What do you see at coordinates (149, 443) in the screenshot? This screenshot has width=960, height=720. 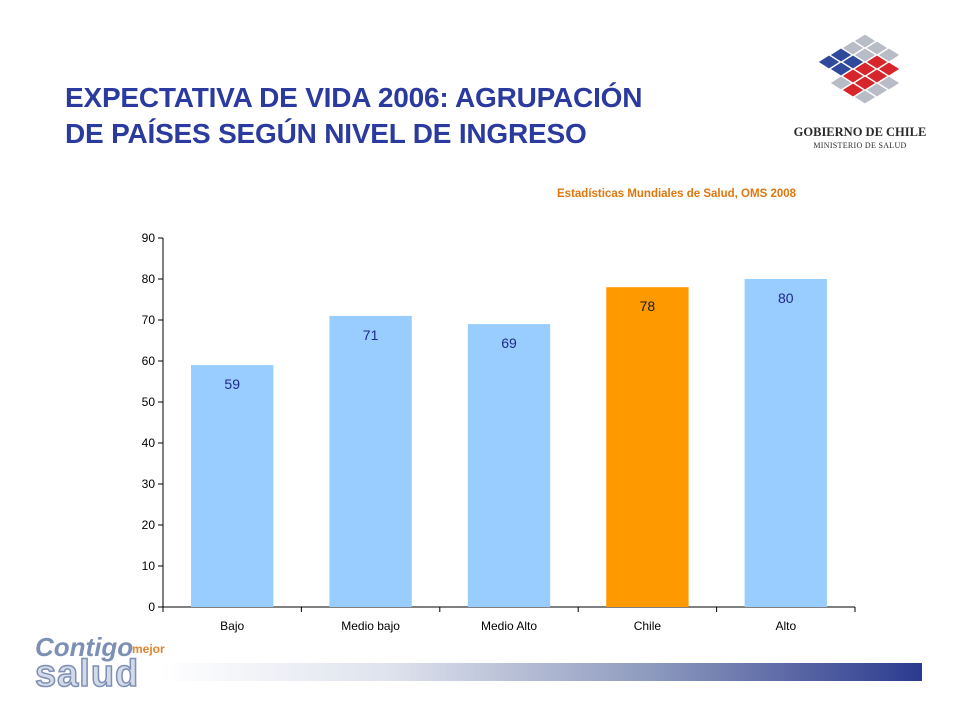 I see `y-tick-label: 40` at bounding box center [149, 443].